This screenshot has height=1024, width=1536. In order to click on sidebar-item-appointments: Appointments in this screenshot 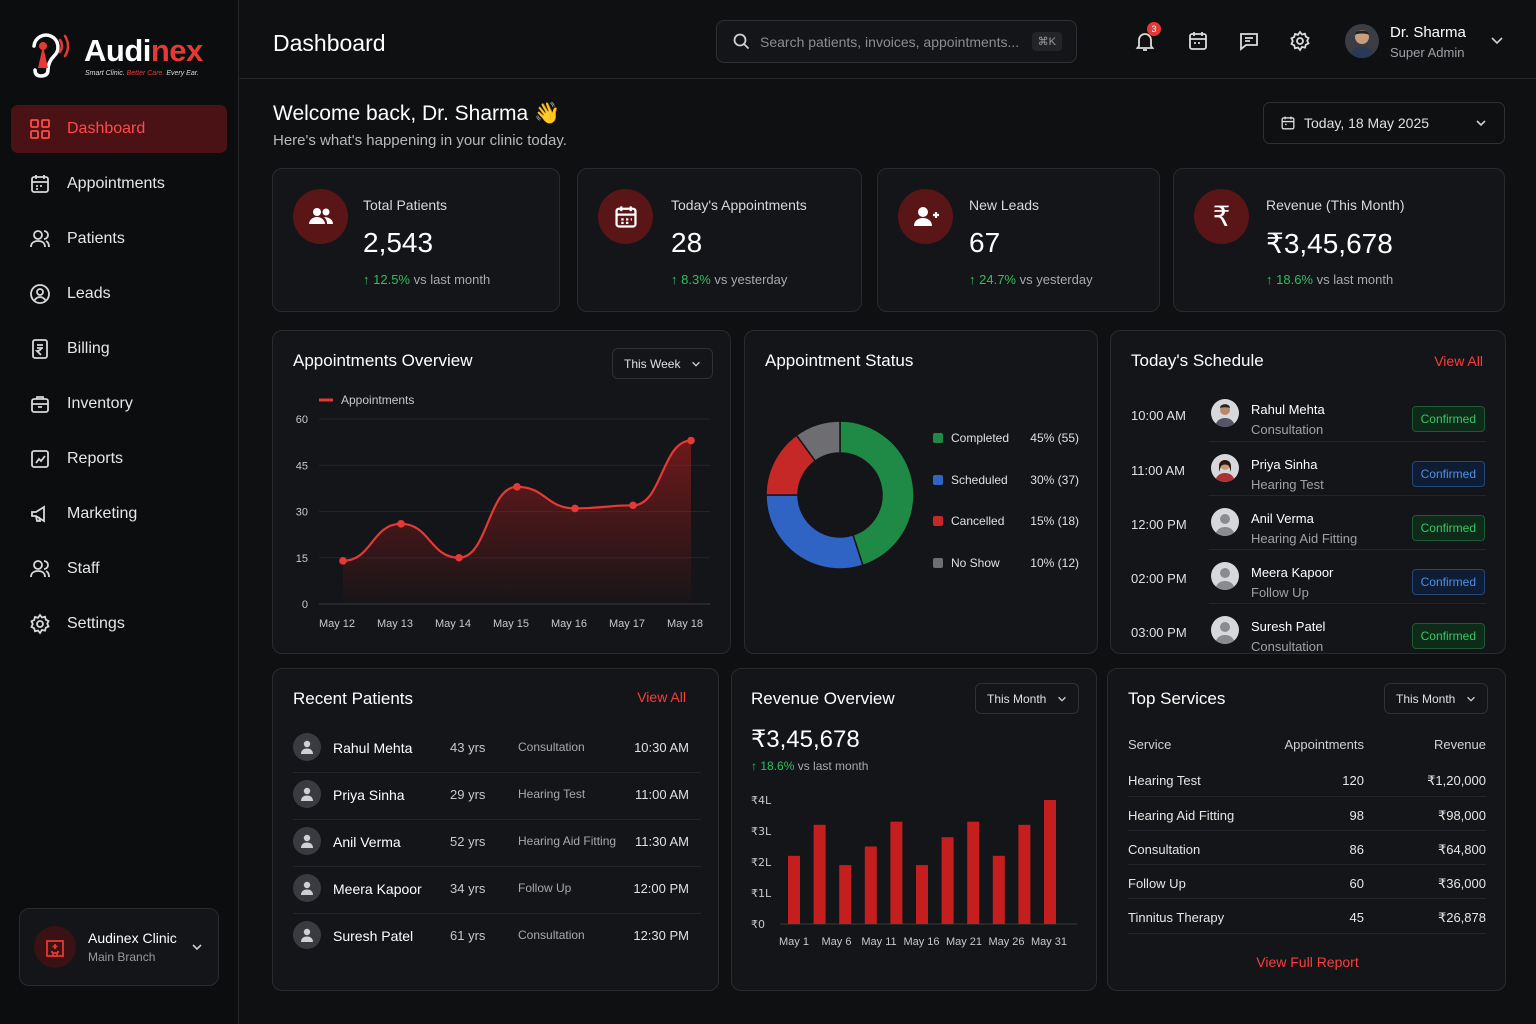, I will do `click(119, 184)`.